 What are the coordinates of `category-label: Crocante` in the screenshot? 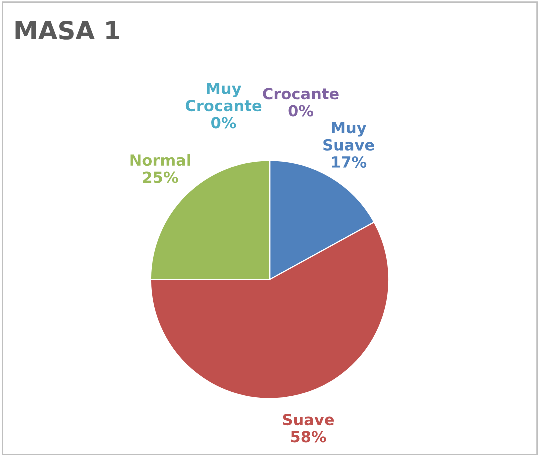 It's located at (301, 94).